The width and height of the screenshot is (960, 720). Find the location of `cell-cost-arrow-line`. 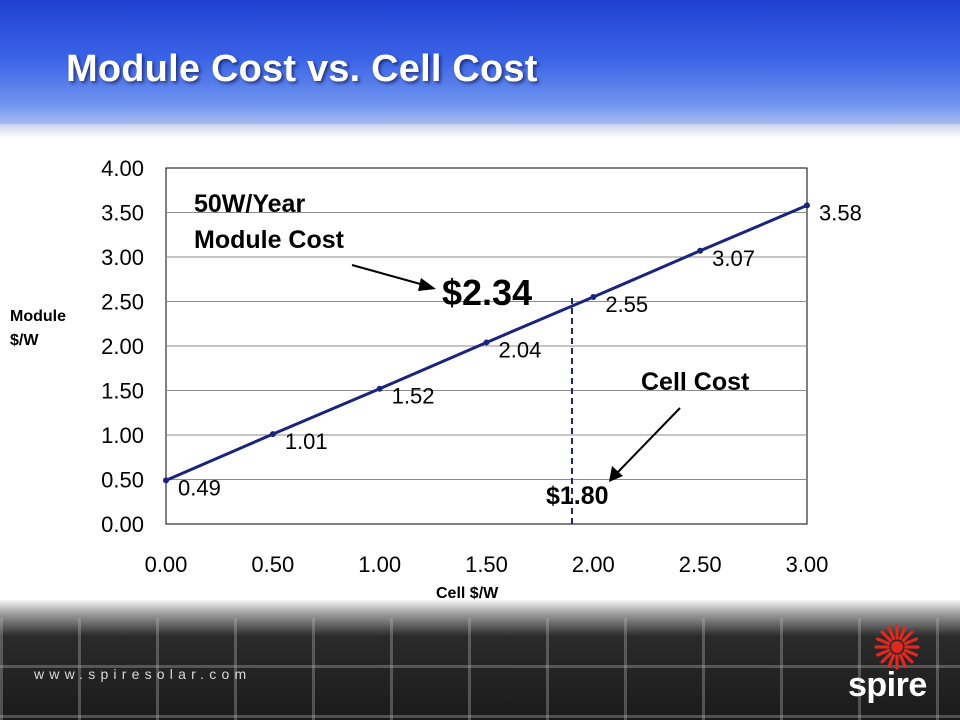

cell-cost-arrow-line is located at coordinates (649, 440).